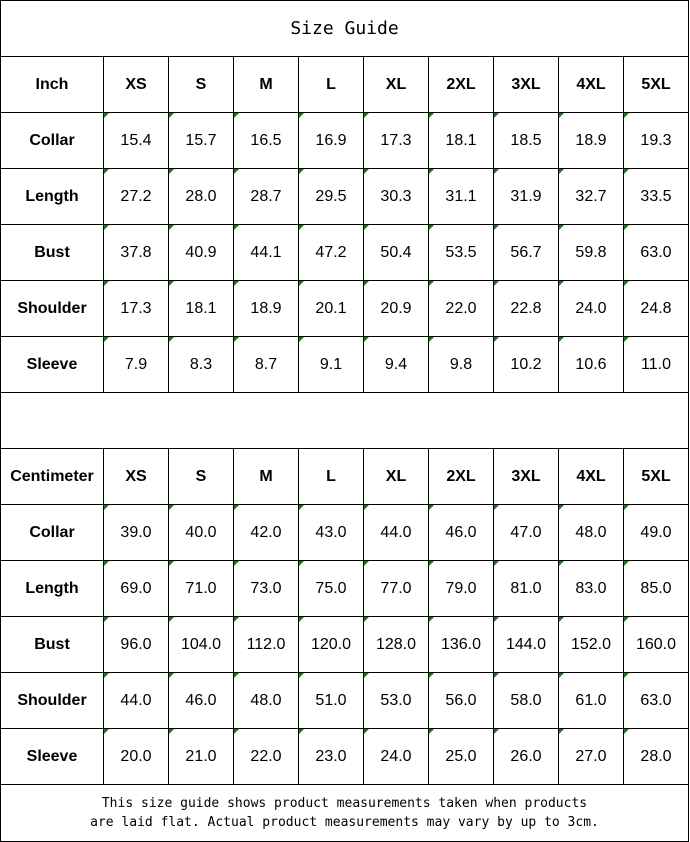 The width and height of the screenshot is (690, 842). I want to click on measurement-cell: 22.8, so click(526, 309).